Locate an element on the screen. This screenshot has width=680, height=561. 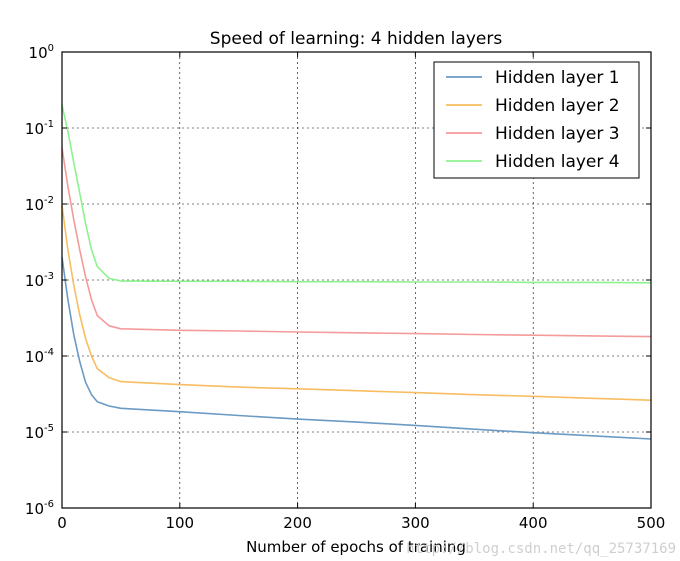
y-tick-exponent: 0 is located at coordinates (51, 48).